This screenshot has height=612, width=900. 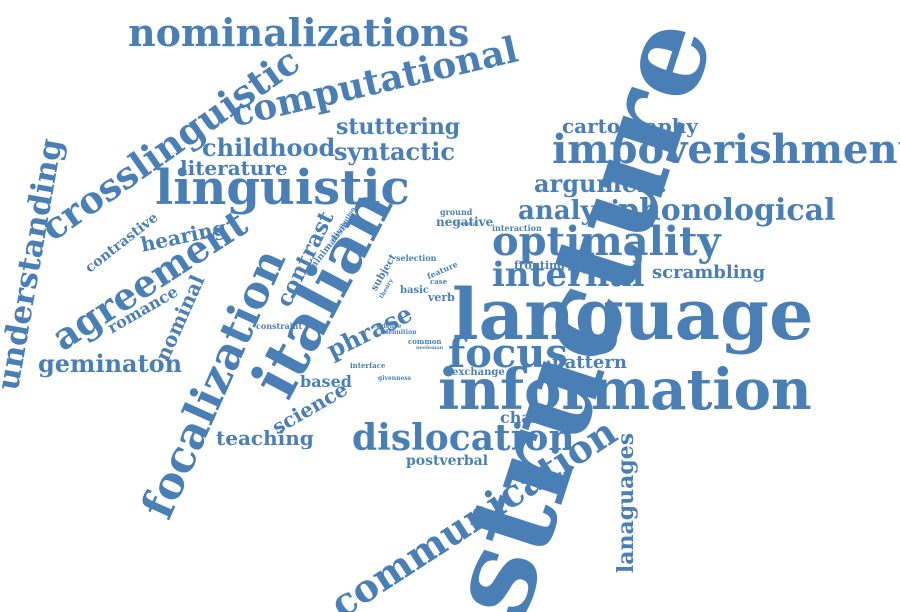 What do you see at coordinates (414, 290) in the screenshot?
I see `word-basic: basic` at bounding box center [414, 290].